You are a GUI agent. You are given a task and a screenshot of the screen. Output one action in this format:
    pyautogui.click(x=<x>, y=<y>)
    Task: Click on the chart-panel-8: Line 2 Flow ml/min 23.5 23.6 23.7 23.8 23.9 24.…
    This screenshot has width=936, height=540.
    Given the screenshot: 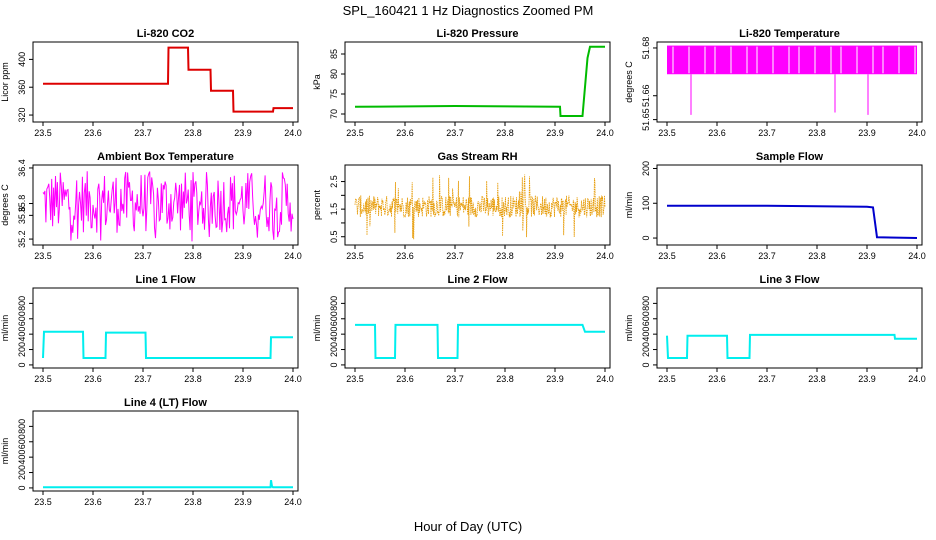 What is the action you would take?
    pyautogui.click(x=463, y=329)
    